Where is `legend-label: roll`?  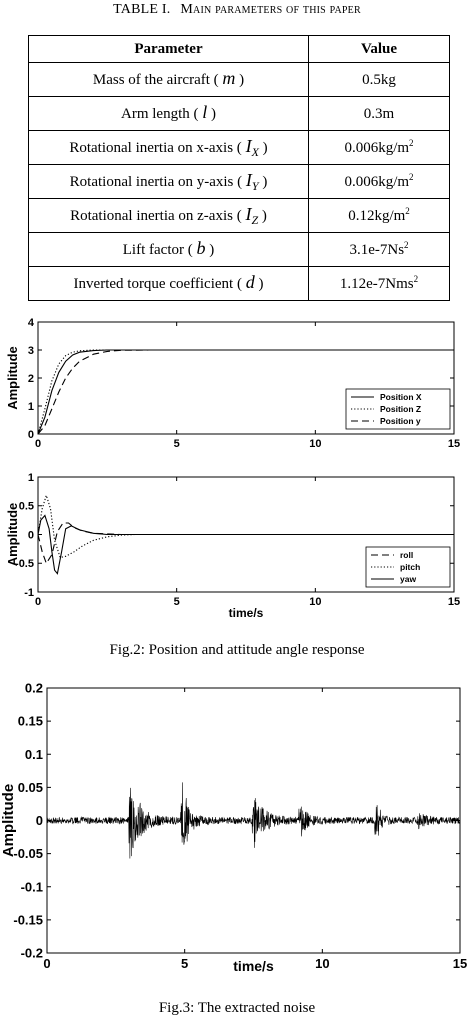 legend-label: roll is located at coordinates (406, 555).